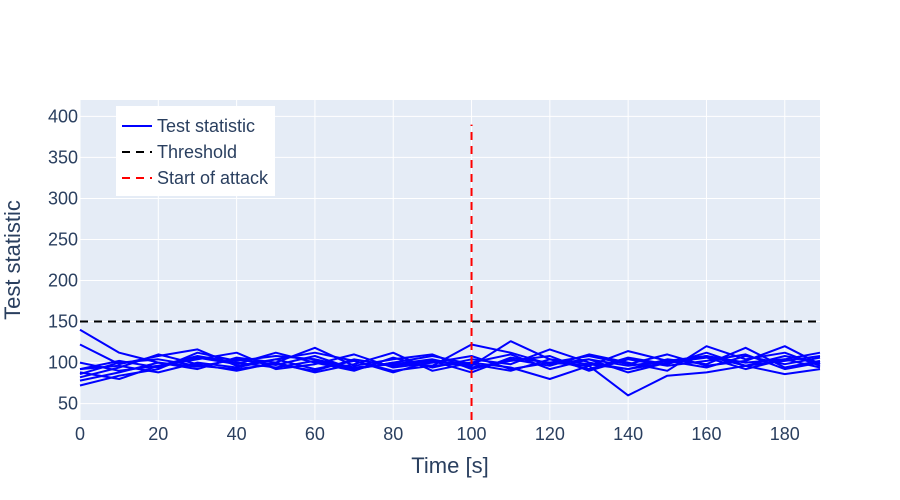  I want to click on y-tick-label: 250, so click(63, 239).